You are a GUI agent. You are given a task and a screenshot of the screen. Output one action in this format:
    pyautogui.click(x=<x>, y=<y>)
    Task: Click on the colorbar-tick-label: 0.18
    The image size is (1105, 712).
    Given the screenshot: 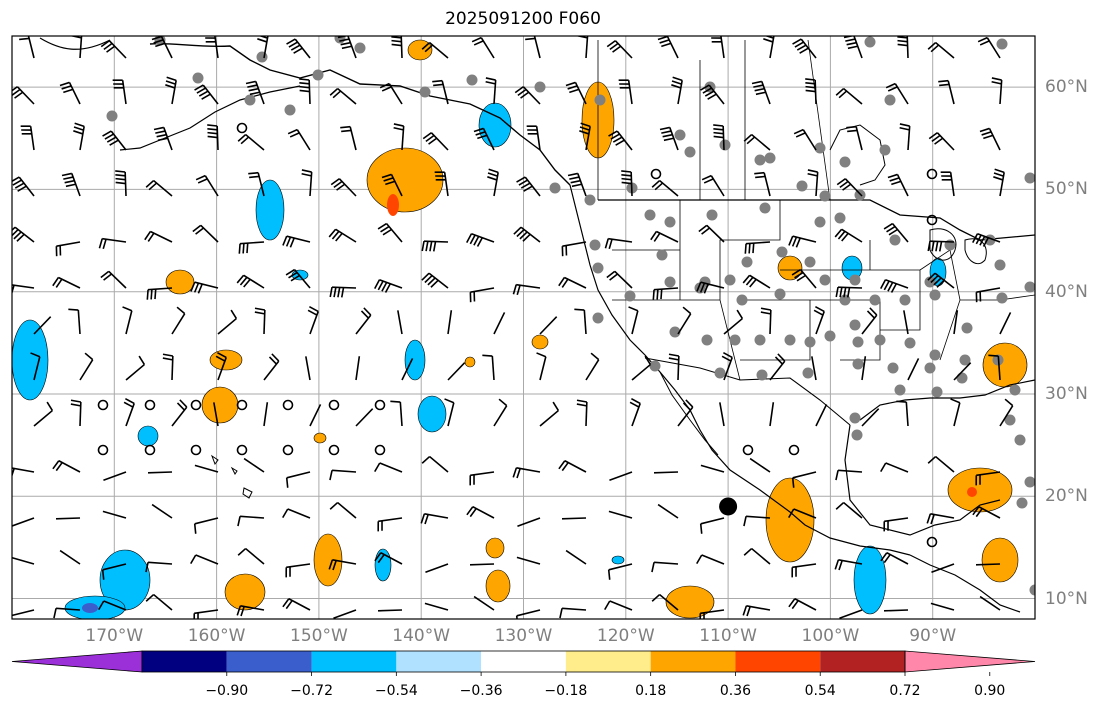 What is the action you would take?
    pyautogui.click(x=651, y=691)
    